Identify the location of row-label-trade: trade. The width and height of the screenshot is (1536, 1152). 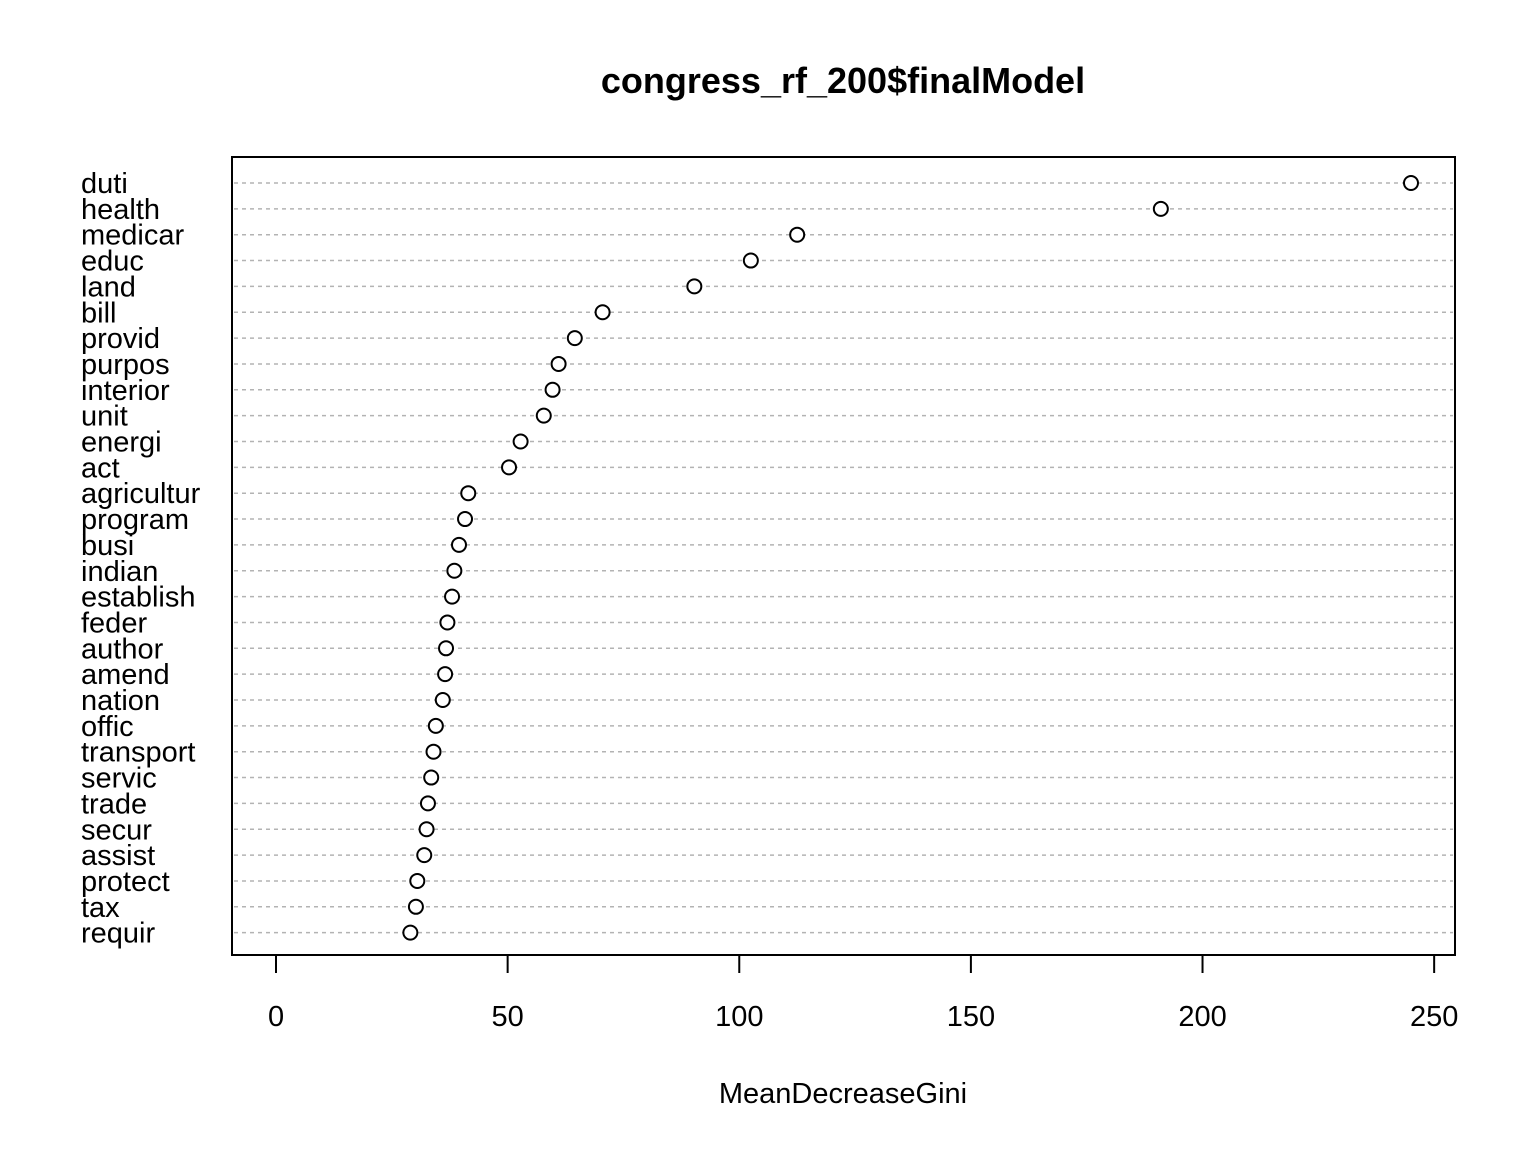
(114, 804).